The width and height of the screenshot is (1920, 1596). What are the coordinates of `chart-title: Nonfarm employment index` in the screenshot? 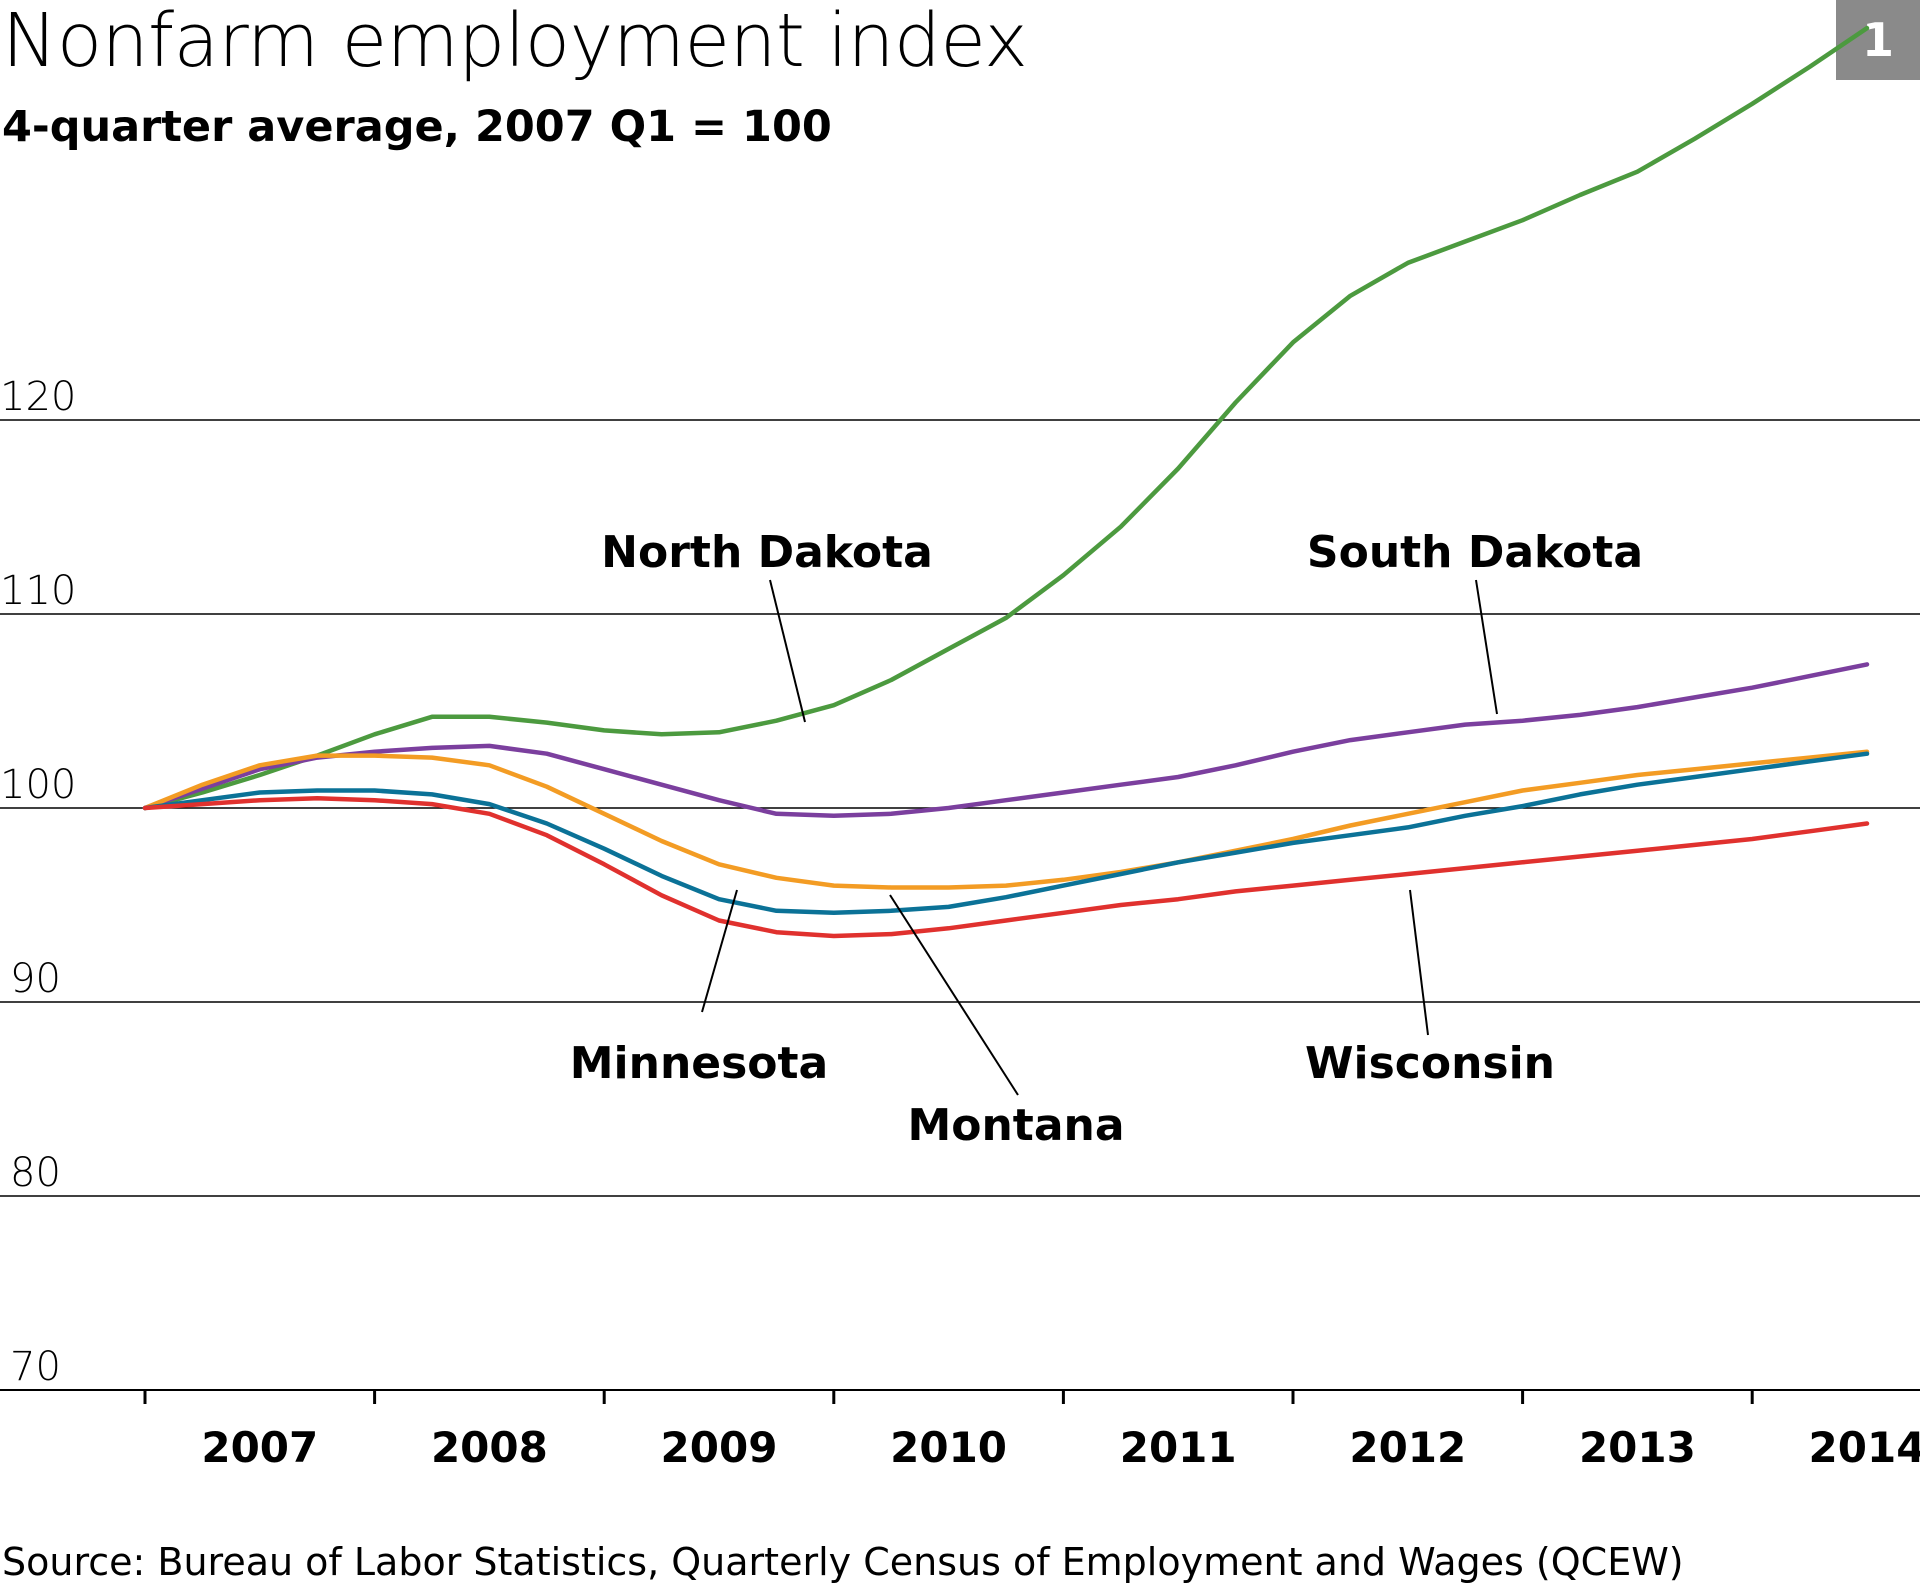 It's located at (515, 42).